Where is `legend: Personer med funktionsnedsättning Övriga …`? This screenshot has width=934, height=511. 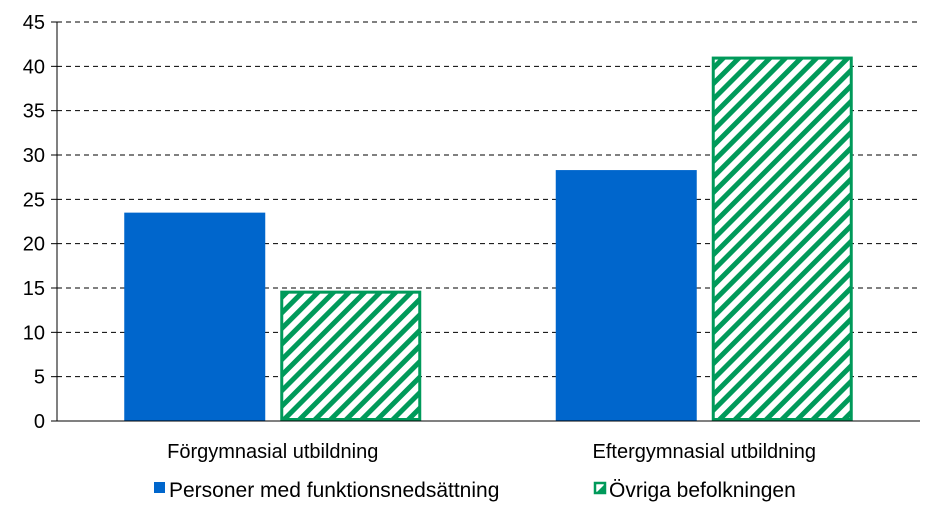 legend: Personer med funktionsnedsättning Övriga … is located at coordinates (475, 490).